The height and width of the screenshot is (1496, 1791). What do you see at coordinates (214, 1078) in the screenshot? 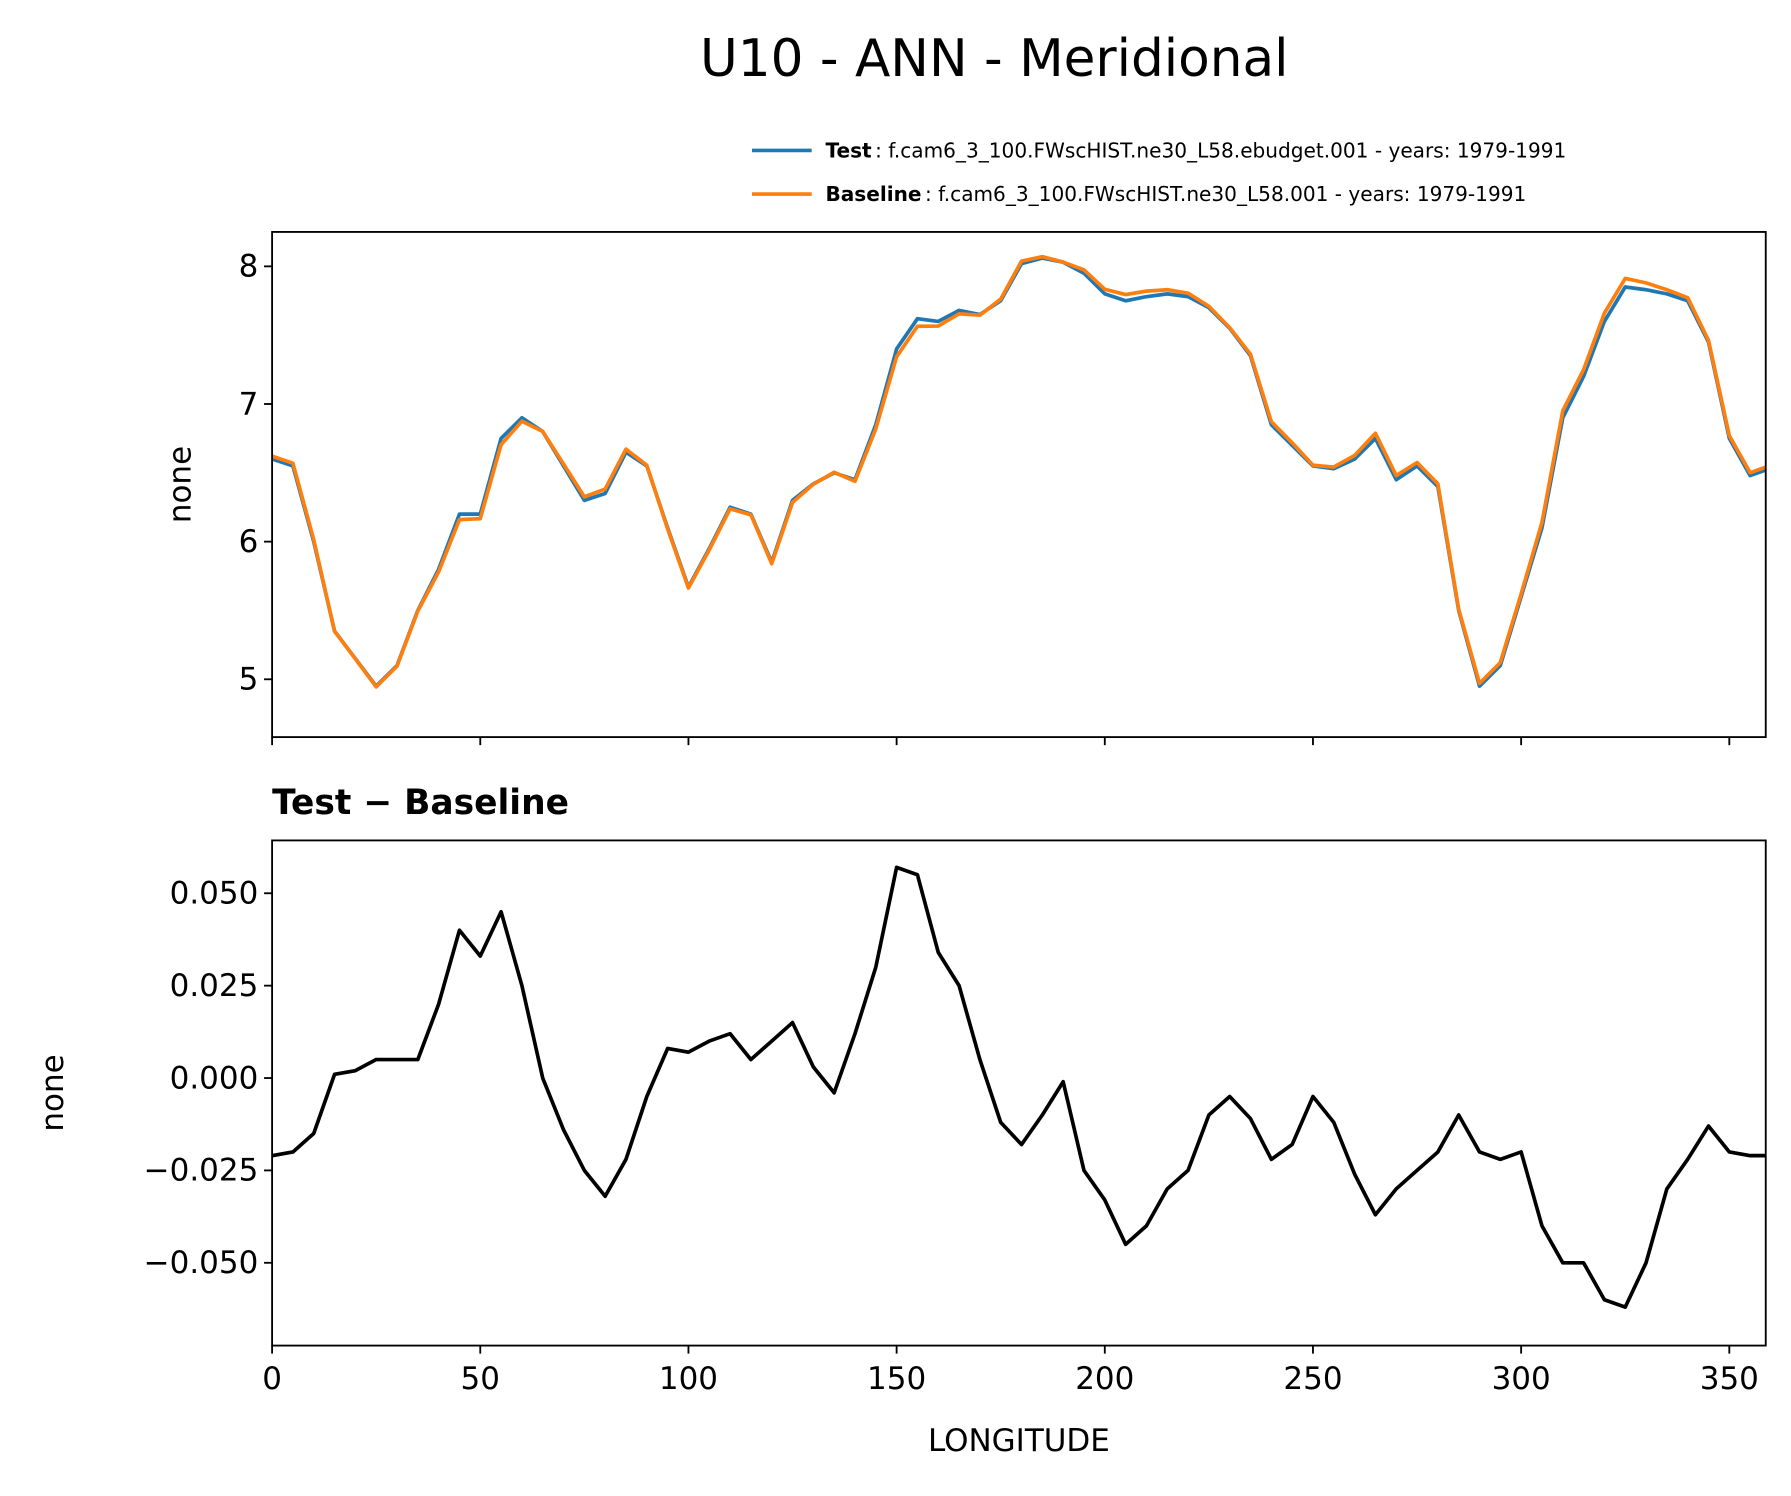
I see `y-tick-label: 0.000` at bounding box center [214, 1078].